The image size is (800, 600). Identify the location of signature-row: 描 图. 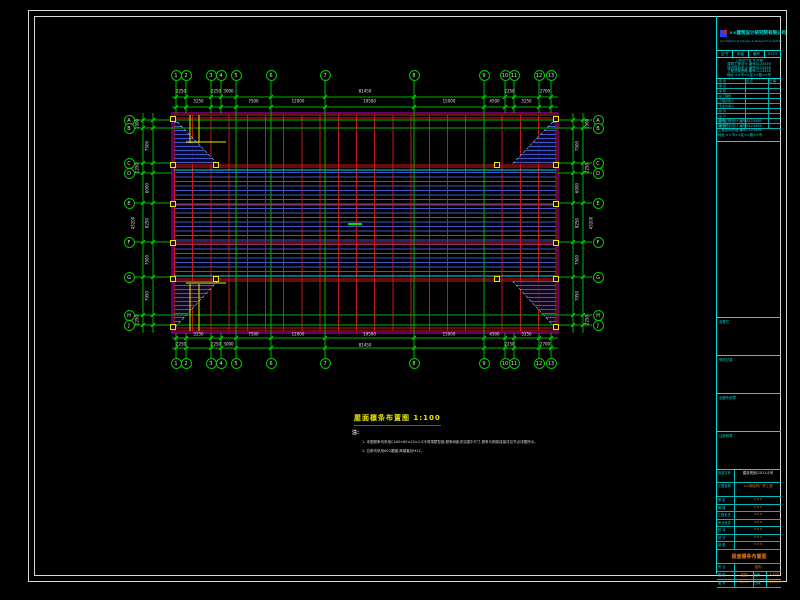
(749, 126).